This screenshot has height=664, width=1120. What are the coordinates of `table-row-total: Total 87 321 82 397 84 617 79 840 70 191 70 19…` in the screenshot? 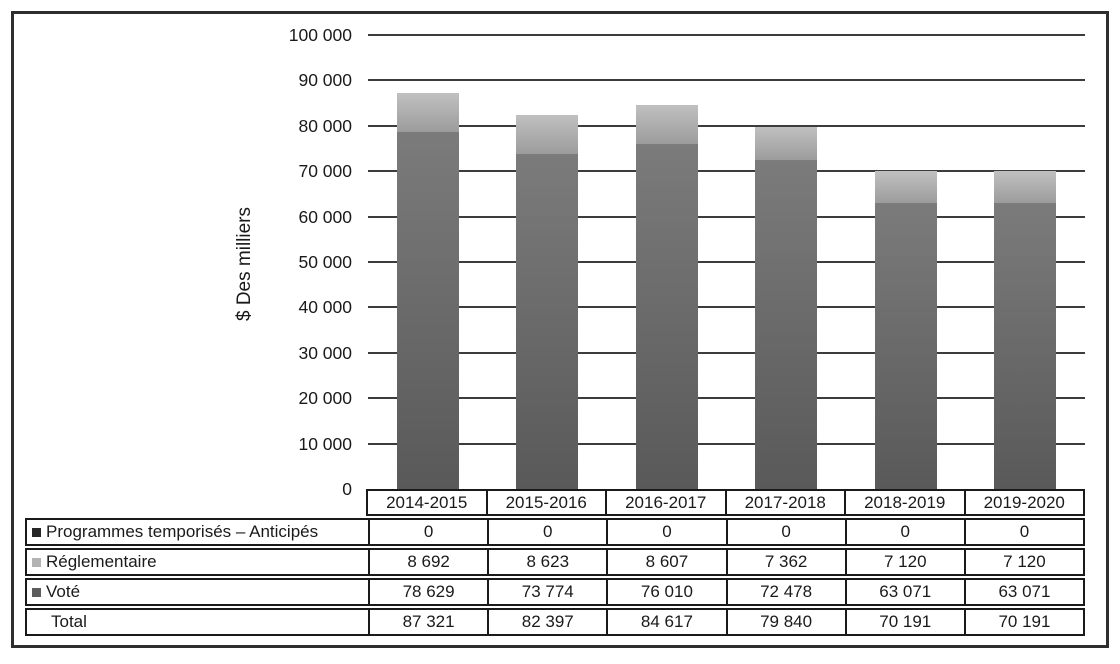 It's located at (555, 622).